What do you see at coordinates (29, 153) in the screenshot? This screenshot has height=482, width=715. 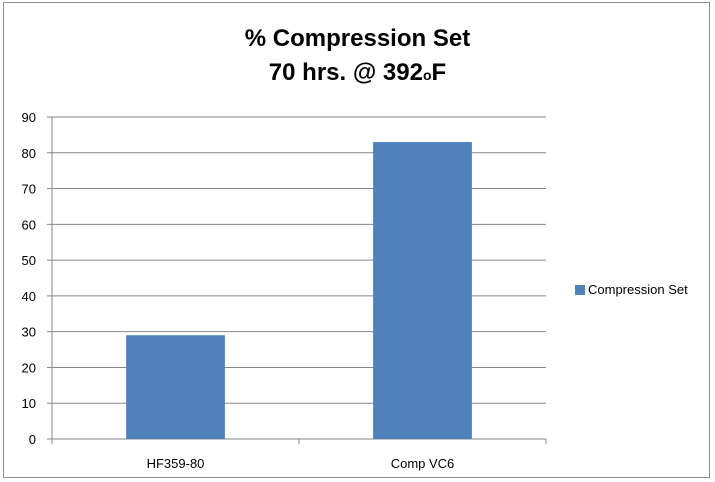 I see `y-tick-label: 80` at bounding box center [29, 153].